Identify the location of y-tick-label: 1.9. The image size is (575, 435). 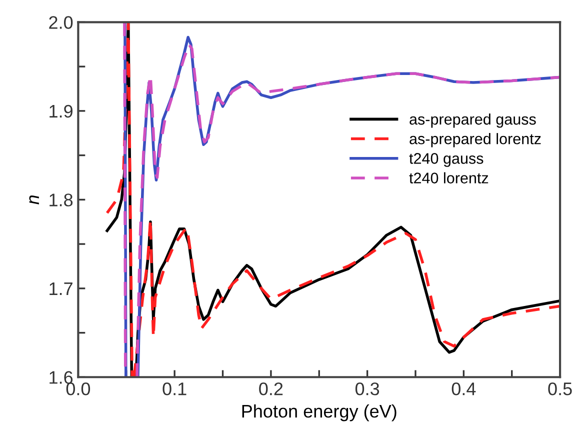
(61, 111).